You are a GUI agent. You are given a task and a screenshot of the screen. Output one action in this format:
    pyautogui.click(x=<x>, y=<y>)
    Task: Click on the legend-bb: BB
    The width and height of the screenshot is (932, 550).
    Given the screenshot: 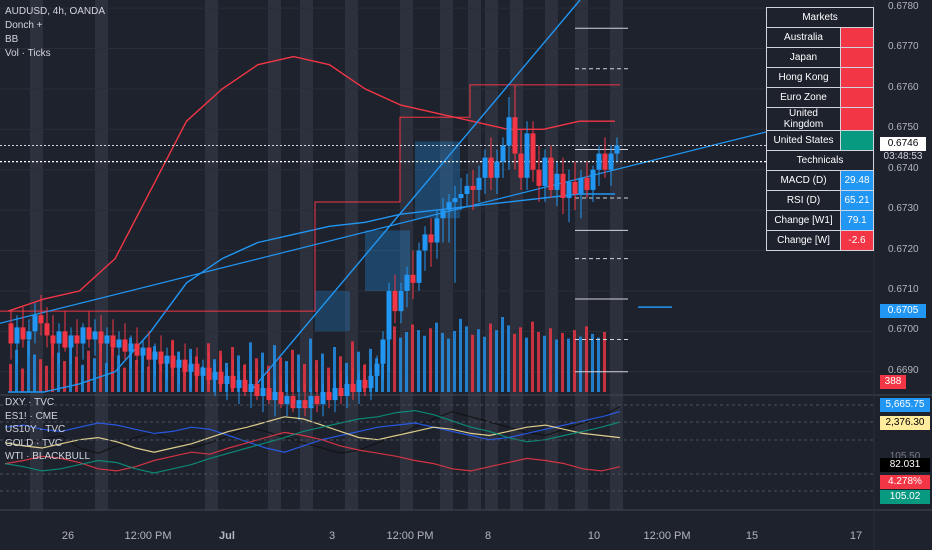 What is the action you would take?
    pyautogui.click(x=12, y=39)
    